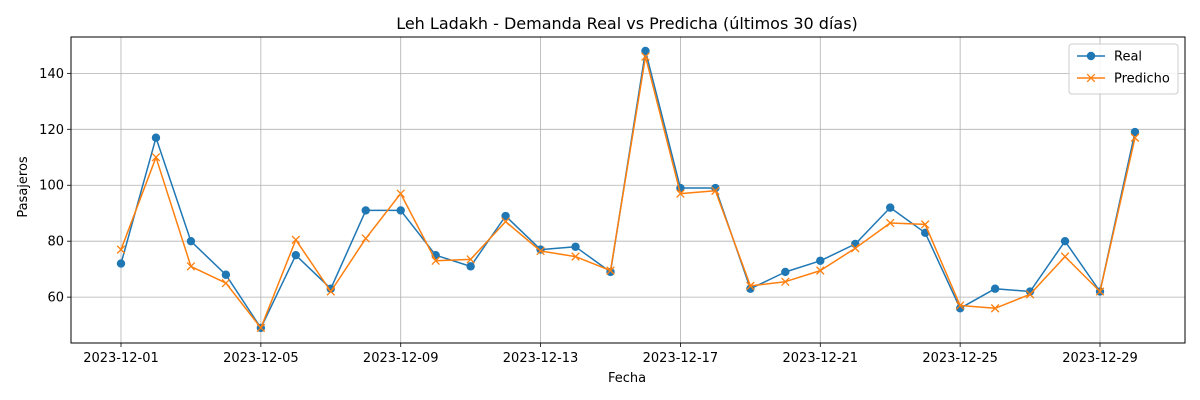  Describe the element at coordinates (1100, 358) in the screenshot. I see `x-tick-label: 2023-12-29` at that location.